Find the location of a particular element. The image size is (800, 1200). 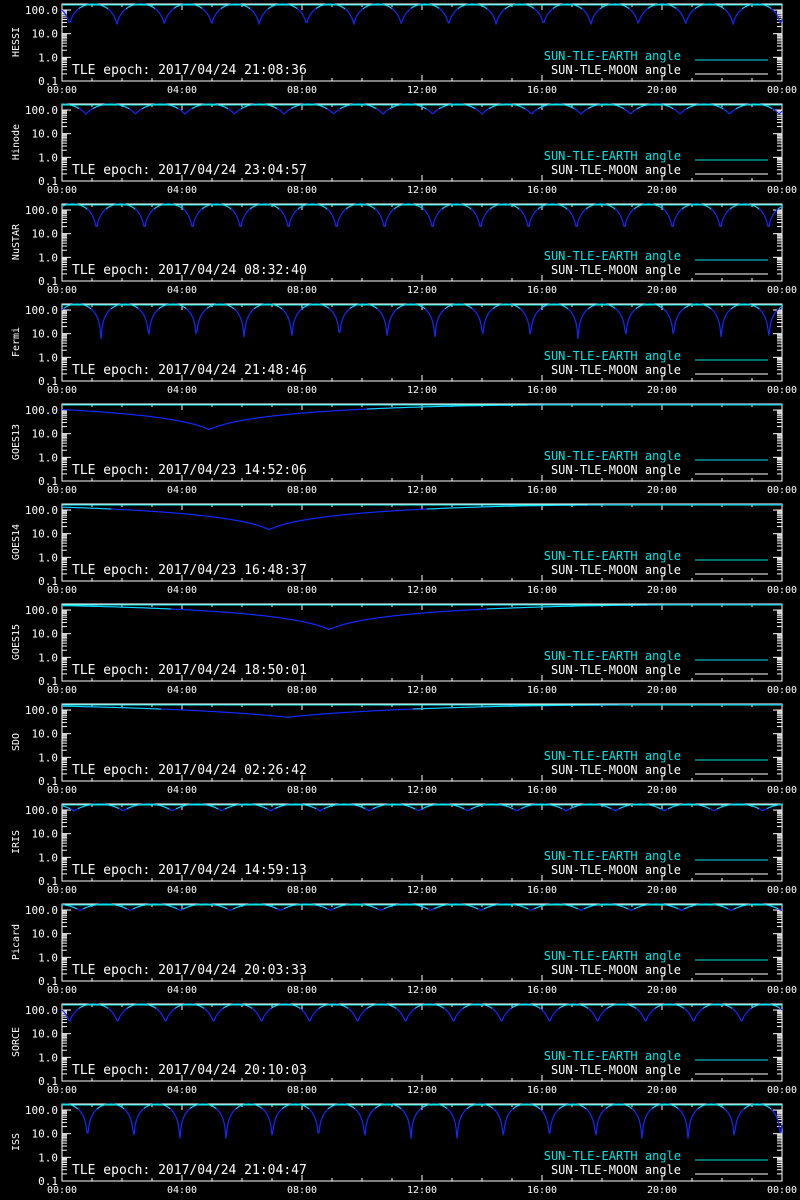

legend-earth-label: SUN-TLE-EARTH angle is located at coordinates (612, 756).